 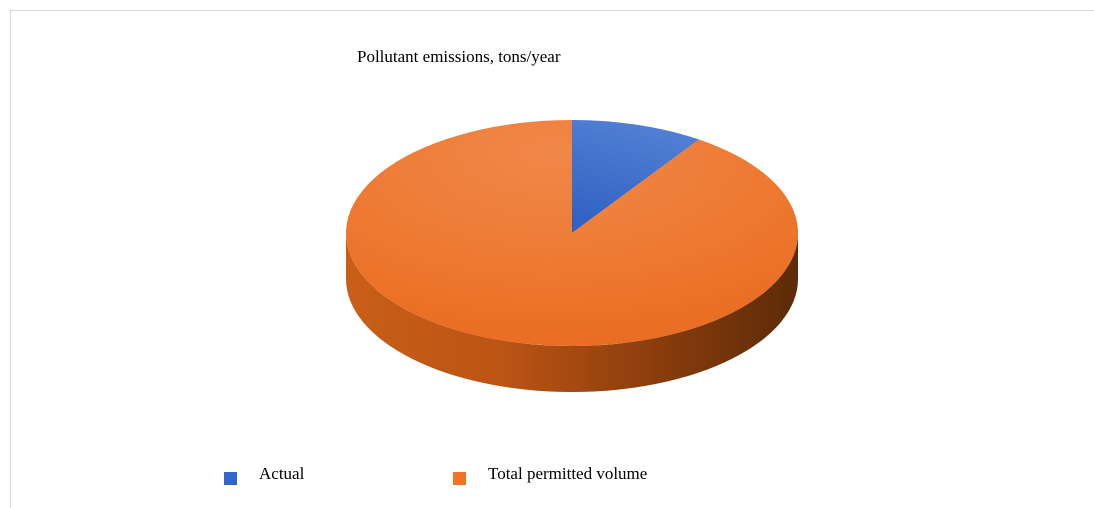 What do you see at coordinates (636, 176) in the screenshot?
I see `pie-slice-actual` at bounding box center [636, 176].